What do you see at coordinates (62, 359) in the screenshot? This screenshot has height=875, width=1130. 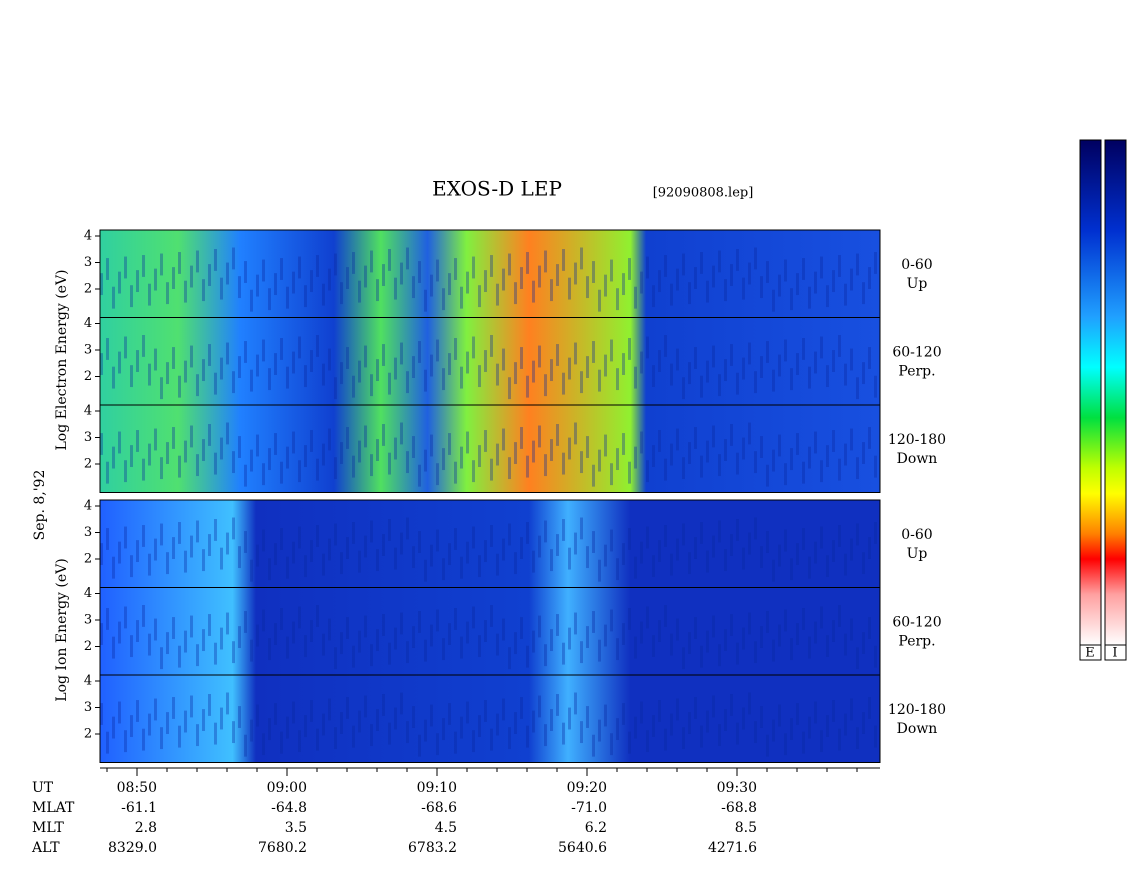 I see `axis-label: Log Electron Energy (eV)` at bounding box center [62, 359].